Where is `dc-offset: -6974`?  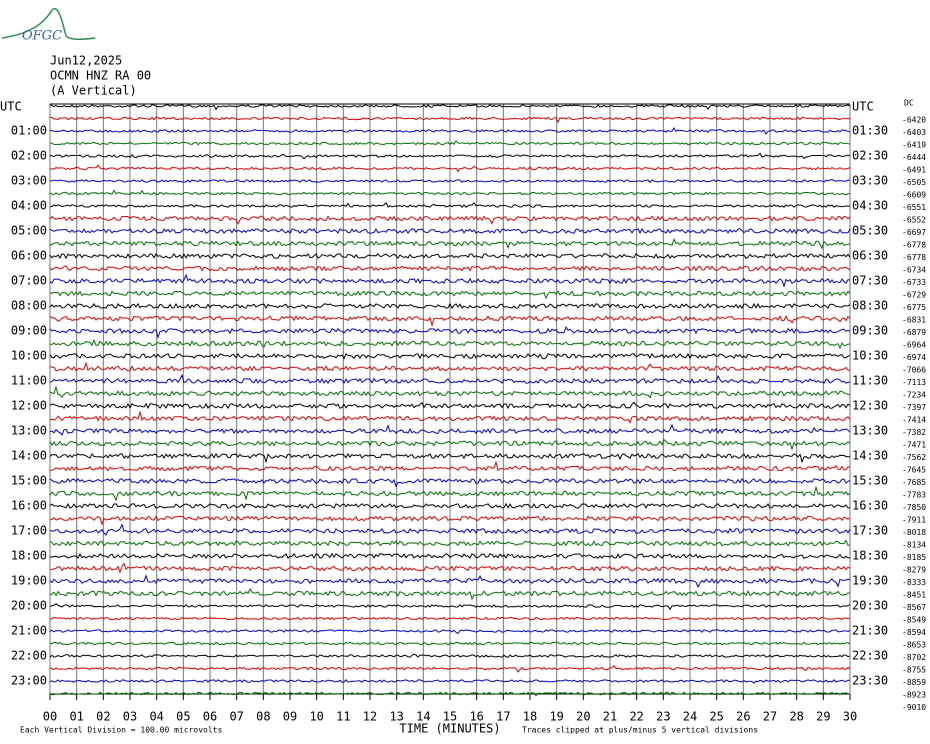
dc-offset: -6974 is located at coordinates (914, 357).